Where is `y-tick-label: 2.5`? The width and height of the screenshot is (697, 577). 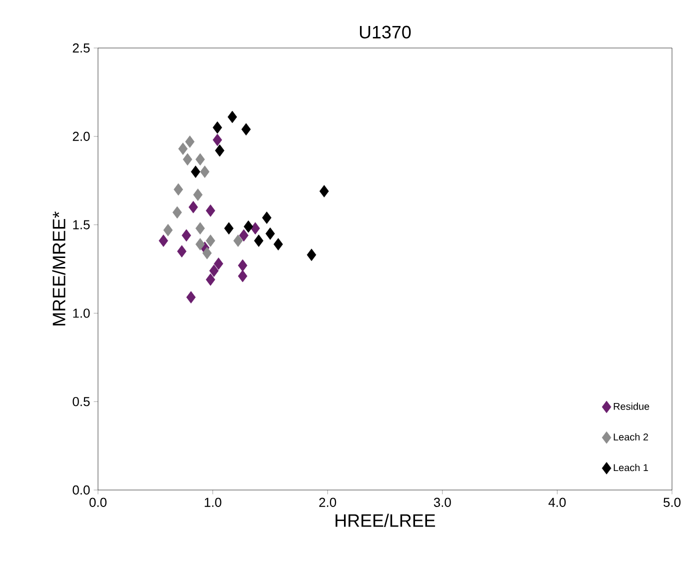 y-tick-label: 2.5 is located at coordinates (81, 48).